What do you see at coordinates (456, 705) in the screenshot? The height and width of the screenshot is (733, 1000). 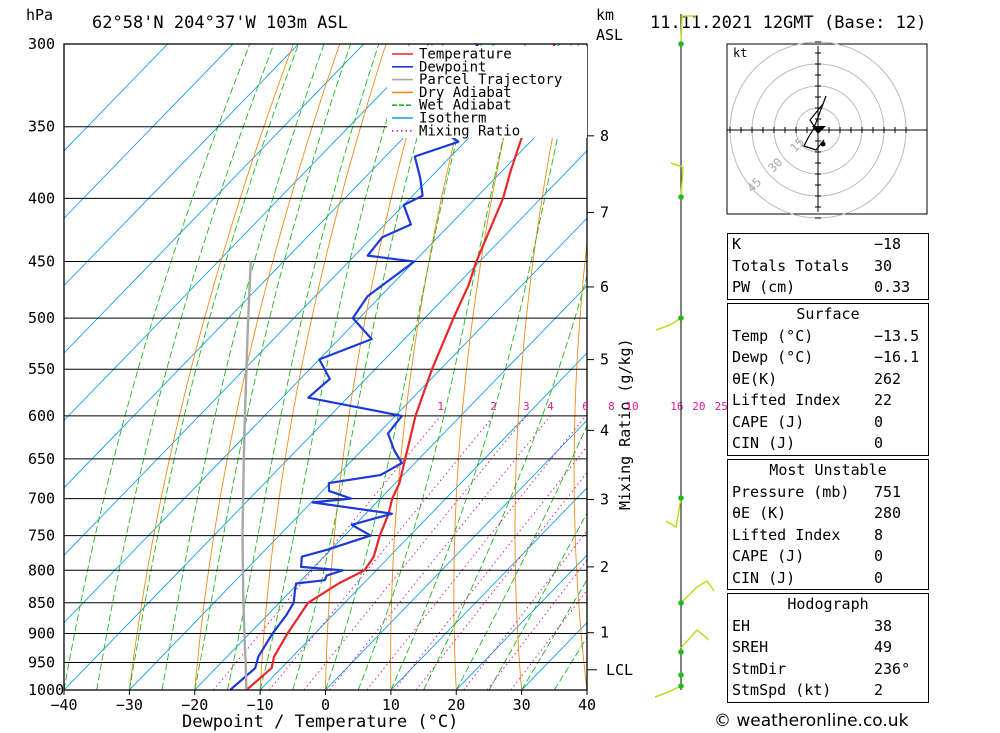 I see `x-tick-label: 20` at bounding box center [456, 705].